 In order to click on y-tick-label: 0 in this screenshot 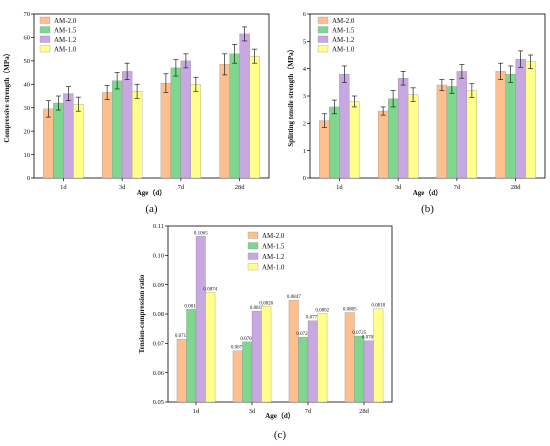, I will do `click(28, 178)`.